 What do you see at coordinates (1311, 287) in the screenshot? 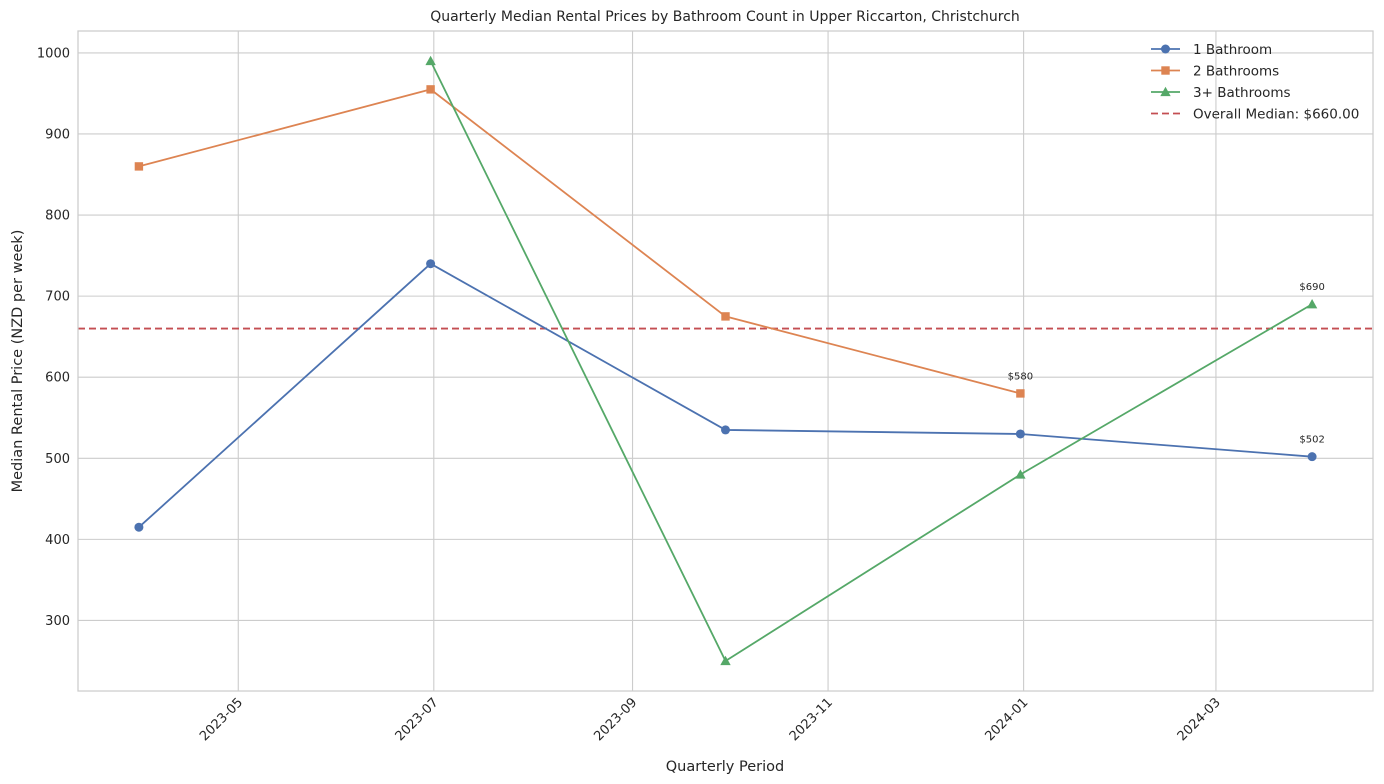
I see `data-label: $690` at bounding box center [1311, 287].